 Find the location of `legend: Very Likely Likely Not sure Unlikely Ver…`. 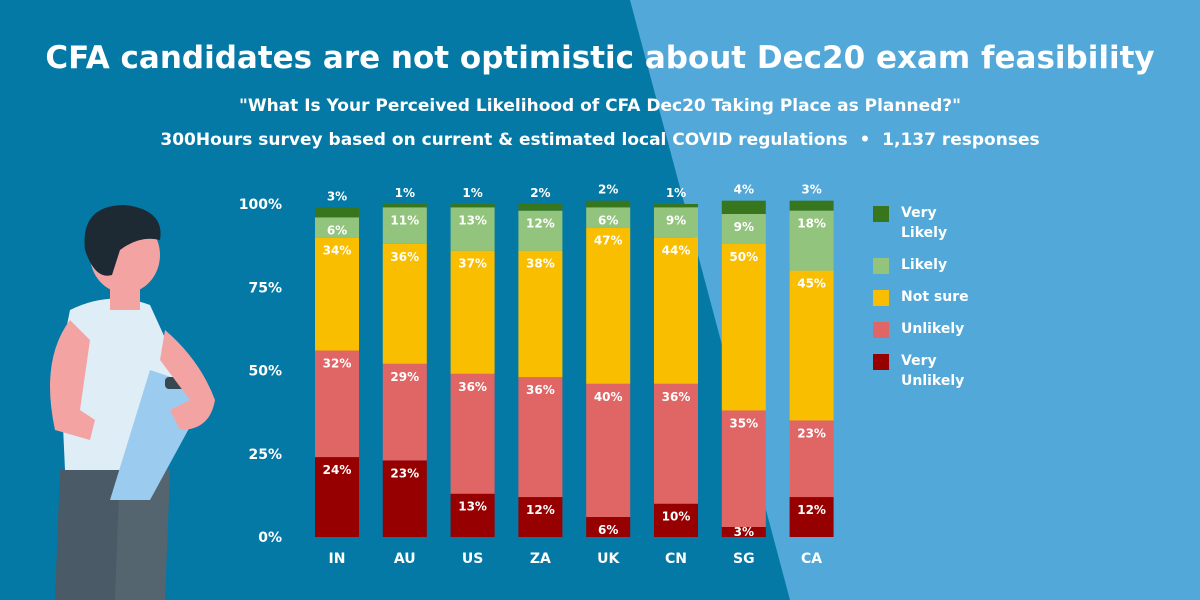

legend: Very Likely Likely Not sure Unlikely Ver… is located at coordinates (922, 305).